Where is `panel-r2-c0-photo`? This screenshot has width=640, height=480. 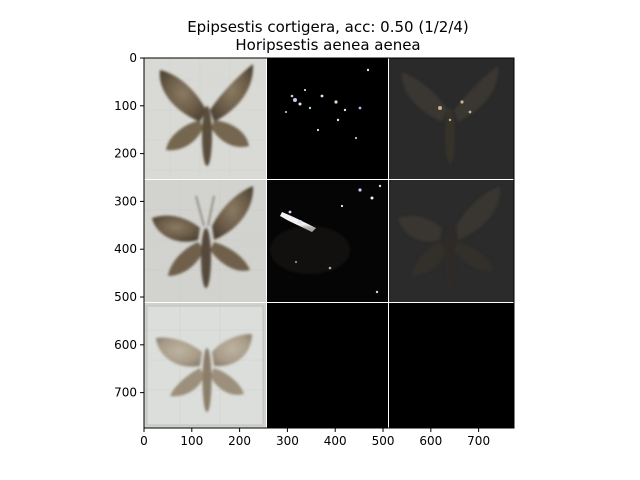 panel-r2-c0-photo is located at coordinates (205, 365).